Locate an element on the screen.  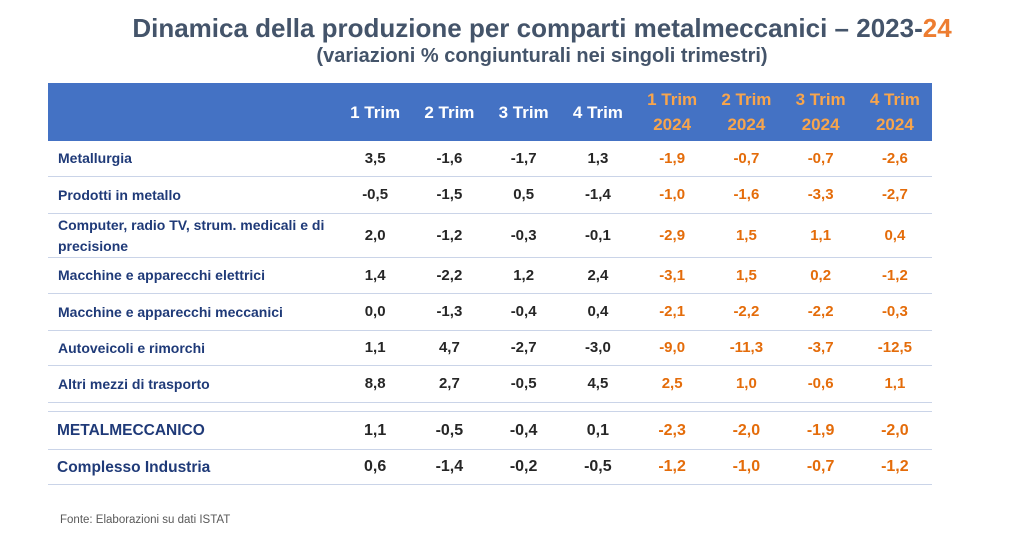
table-cell: -3,7 is located at coordinates (820, 347).